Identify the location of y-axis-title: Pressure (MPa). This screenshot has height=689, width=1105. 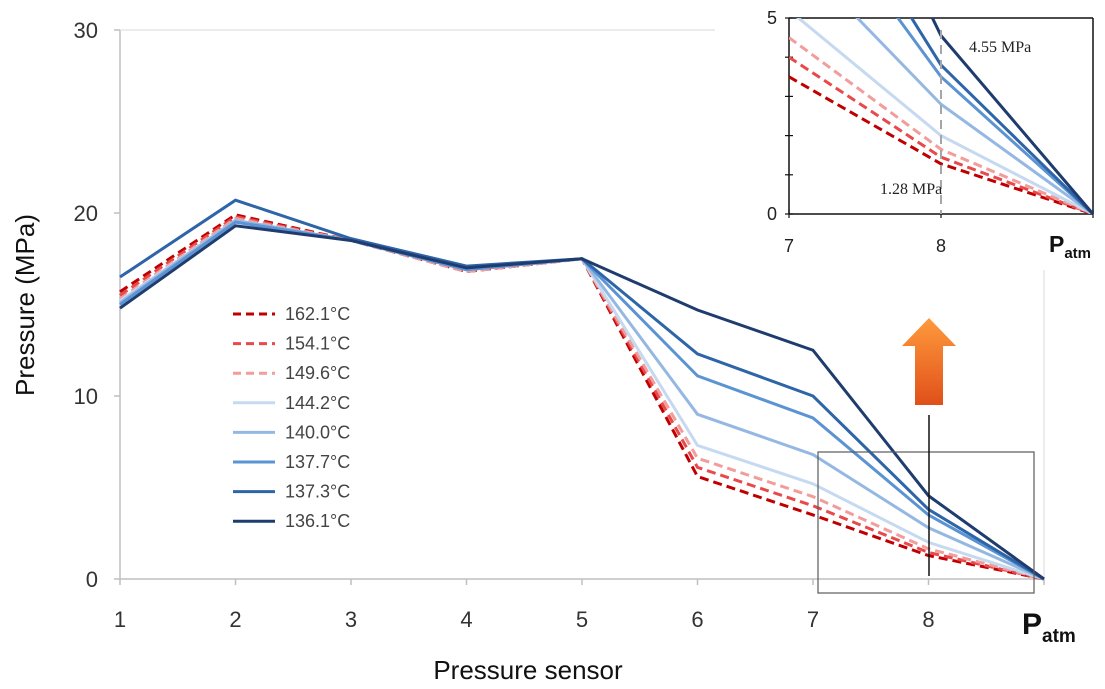
(25, 305).